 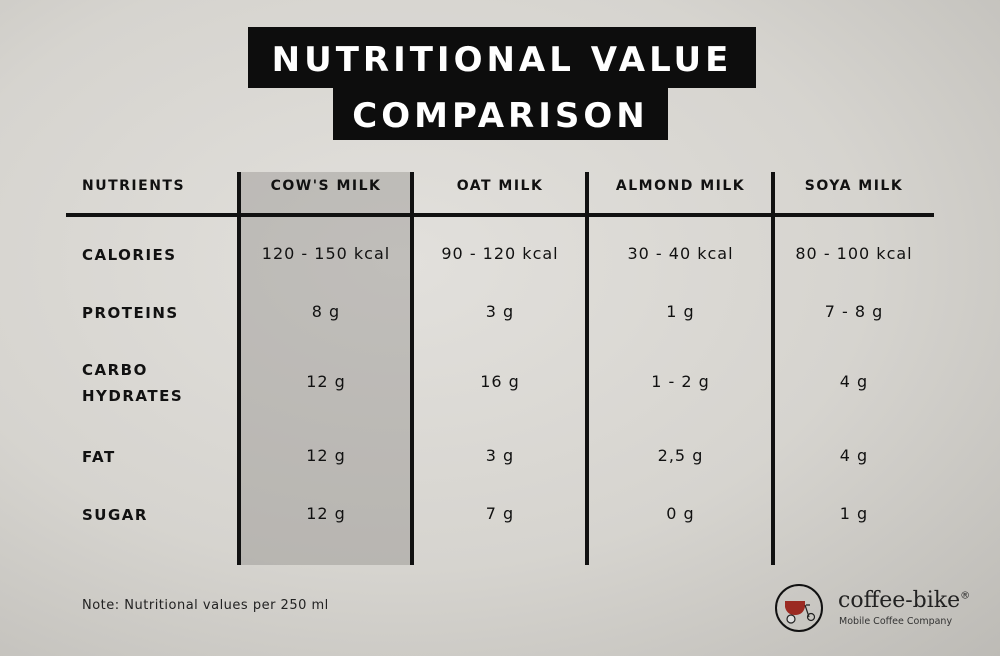 I want to click on title-line-1: NUTRITIONAL VALUE, so click(x=502, y=57).